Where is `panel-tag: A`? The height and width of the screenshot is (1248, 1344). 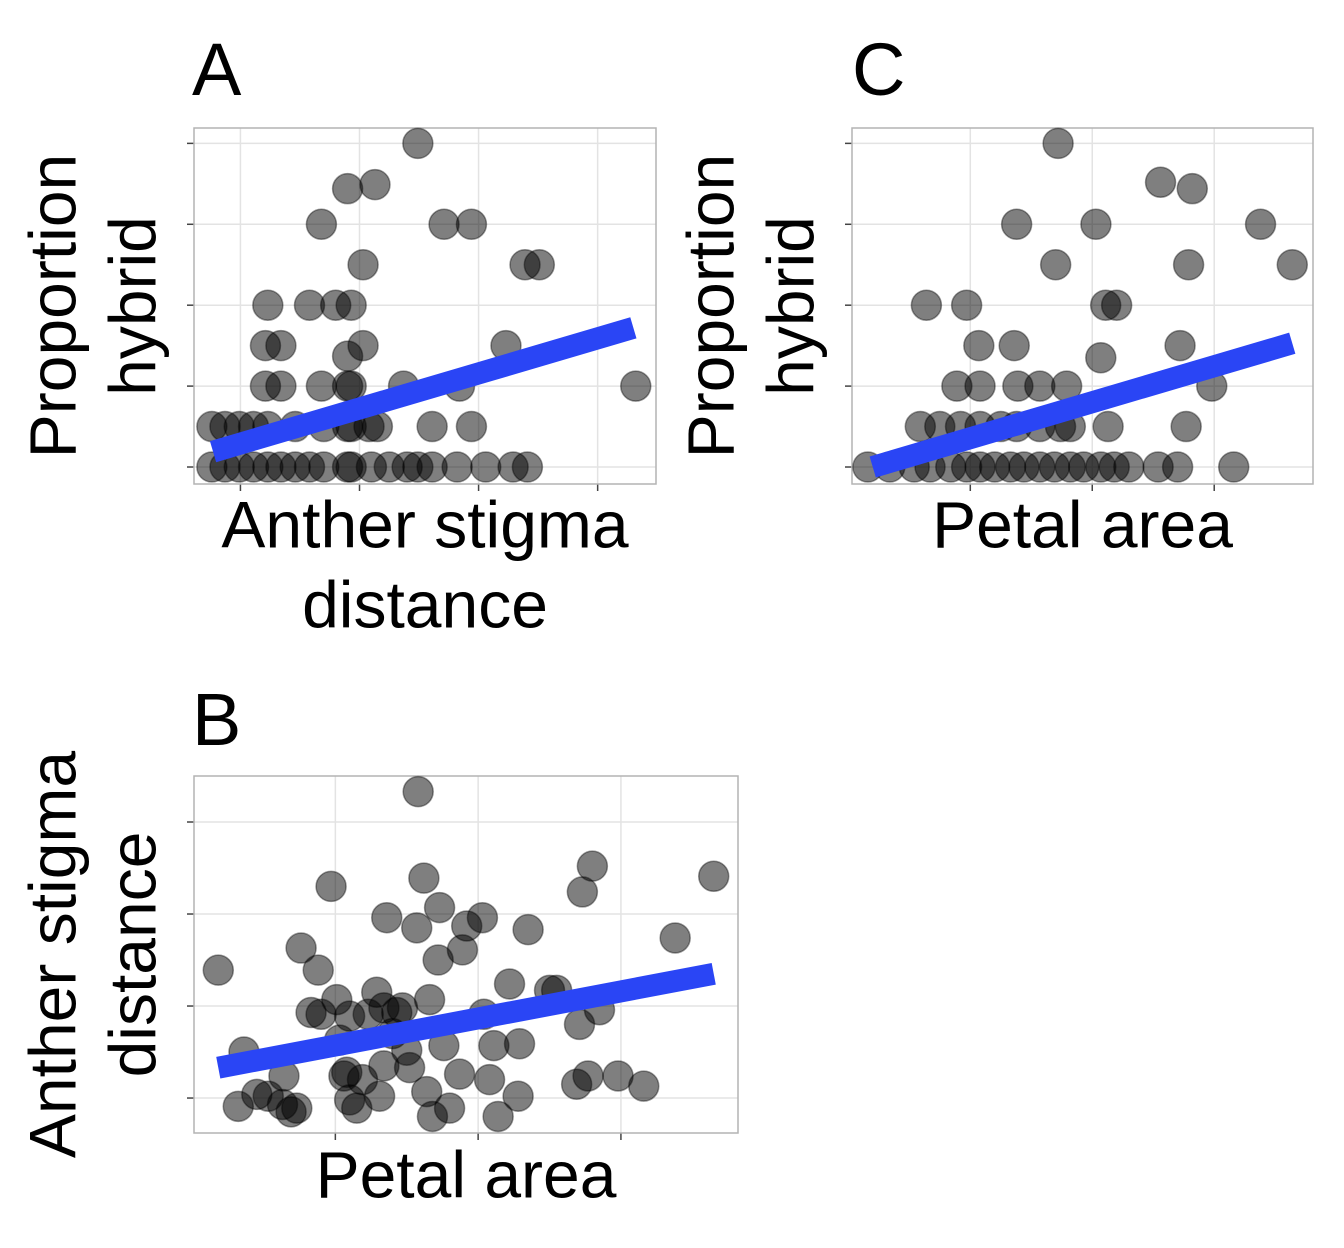
panel-tag: A is located at coordinates (217, 69).